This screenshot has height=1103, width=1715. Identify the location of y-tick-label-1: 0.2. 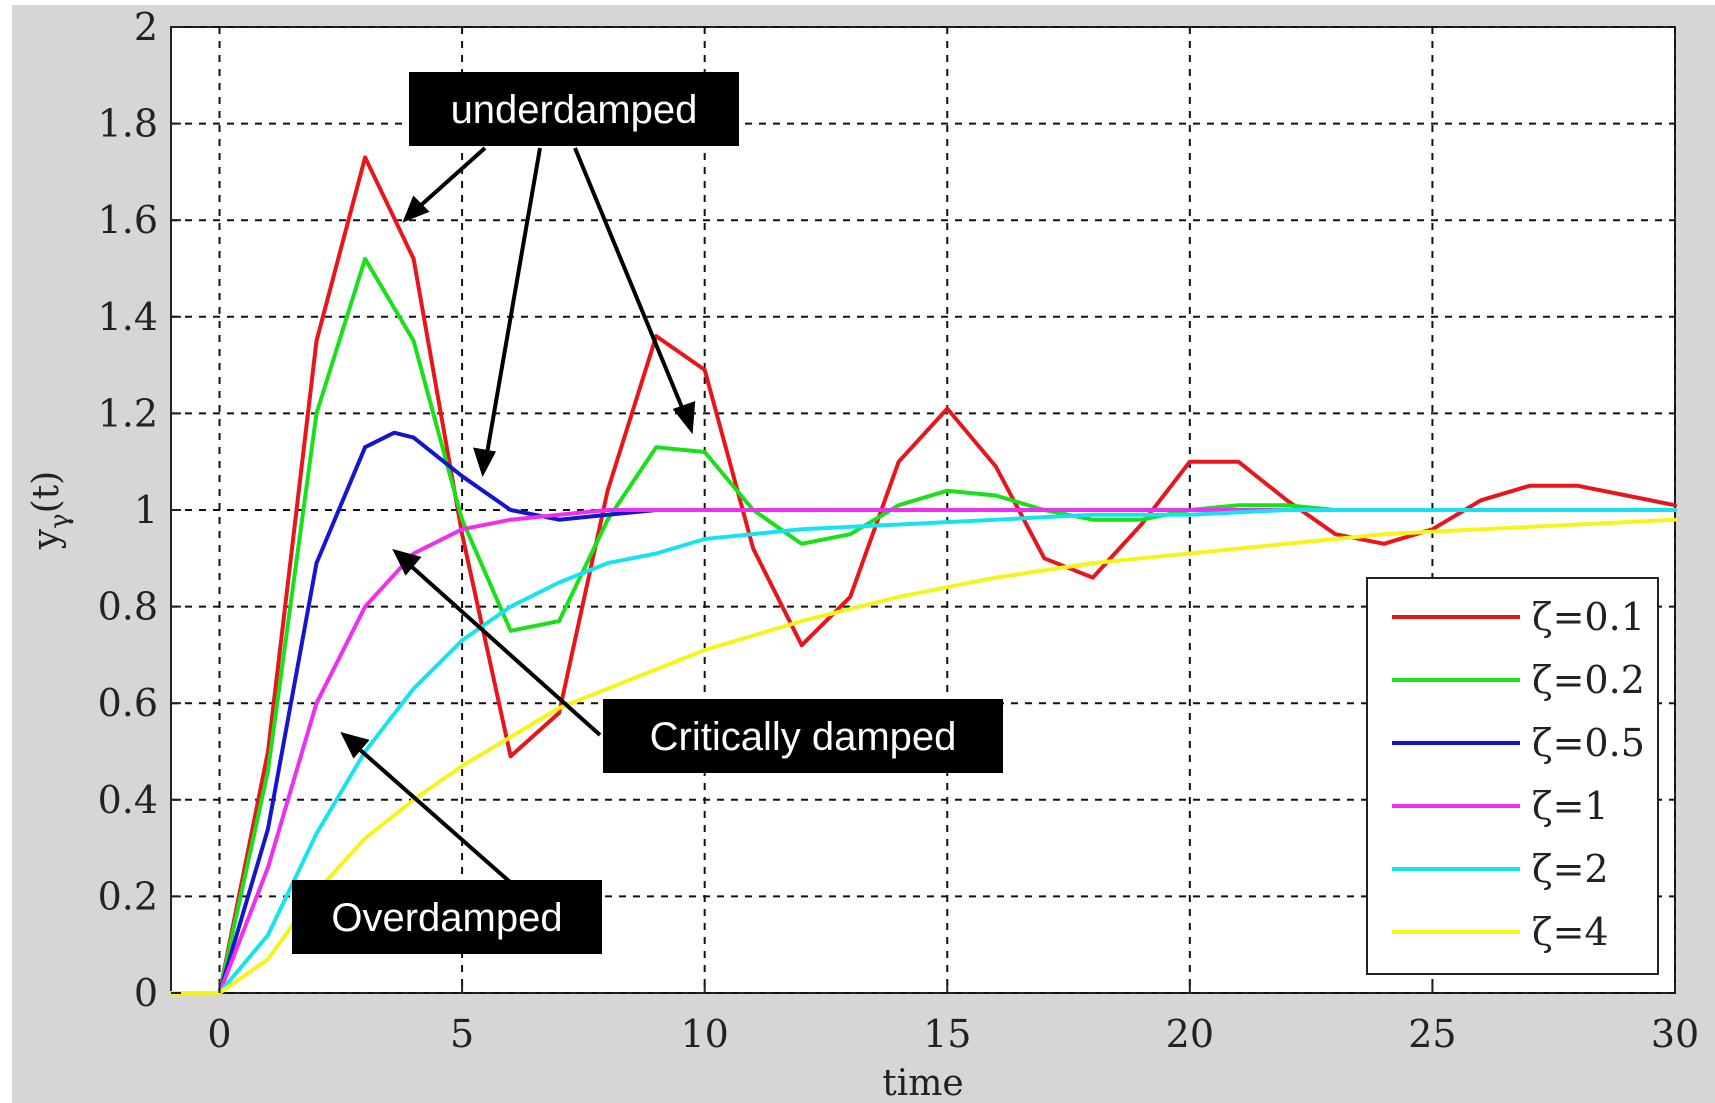
(128, 896).